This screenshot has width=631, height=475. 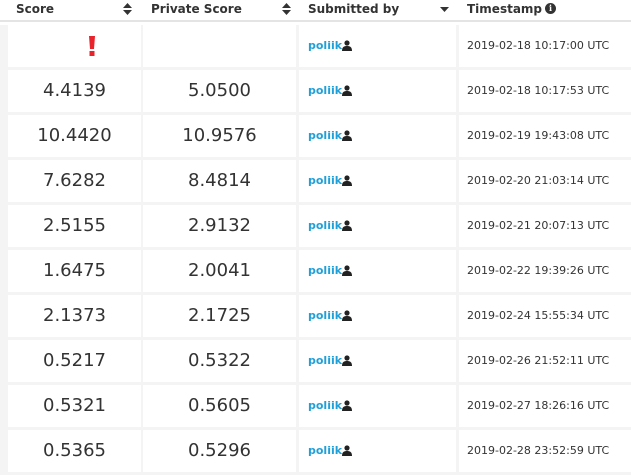 I want to click on timestamp-value: 2019-02-20 21:03:14 UTC, so click(x=538, y=180).